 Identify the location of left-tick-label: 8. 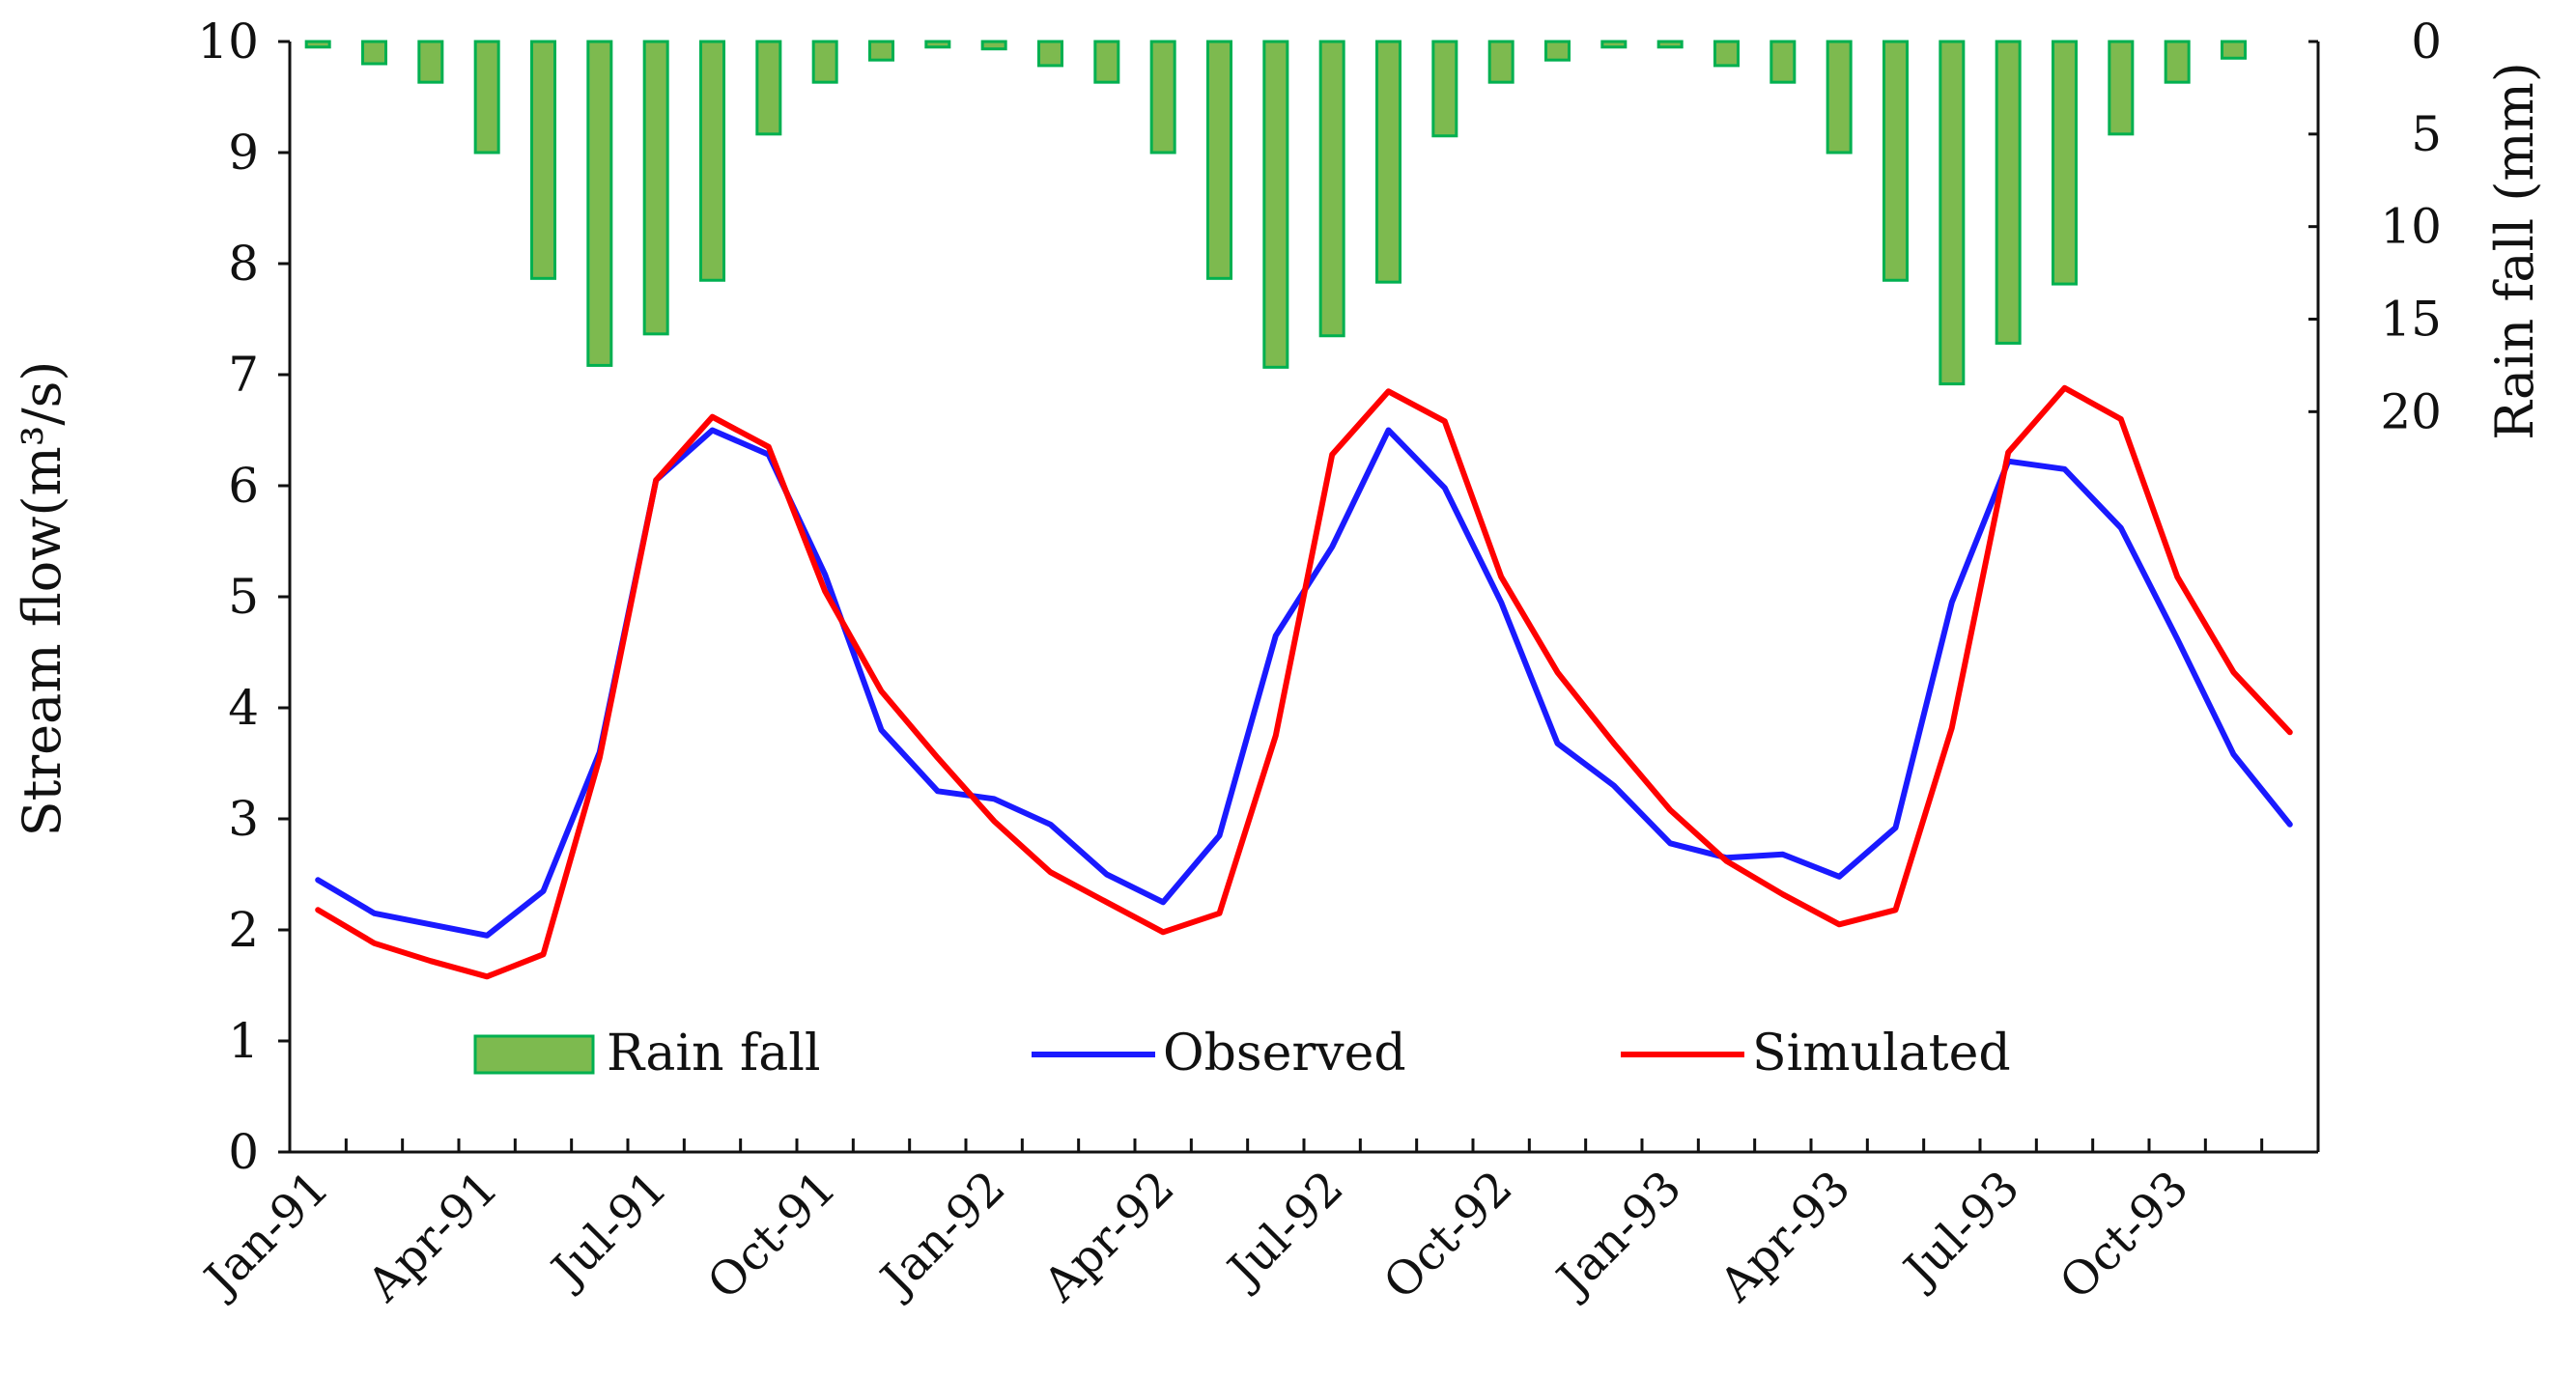
(243, 264).